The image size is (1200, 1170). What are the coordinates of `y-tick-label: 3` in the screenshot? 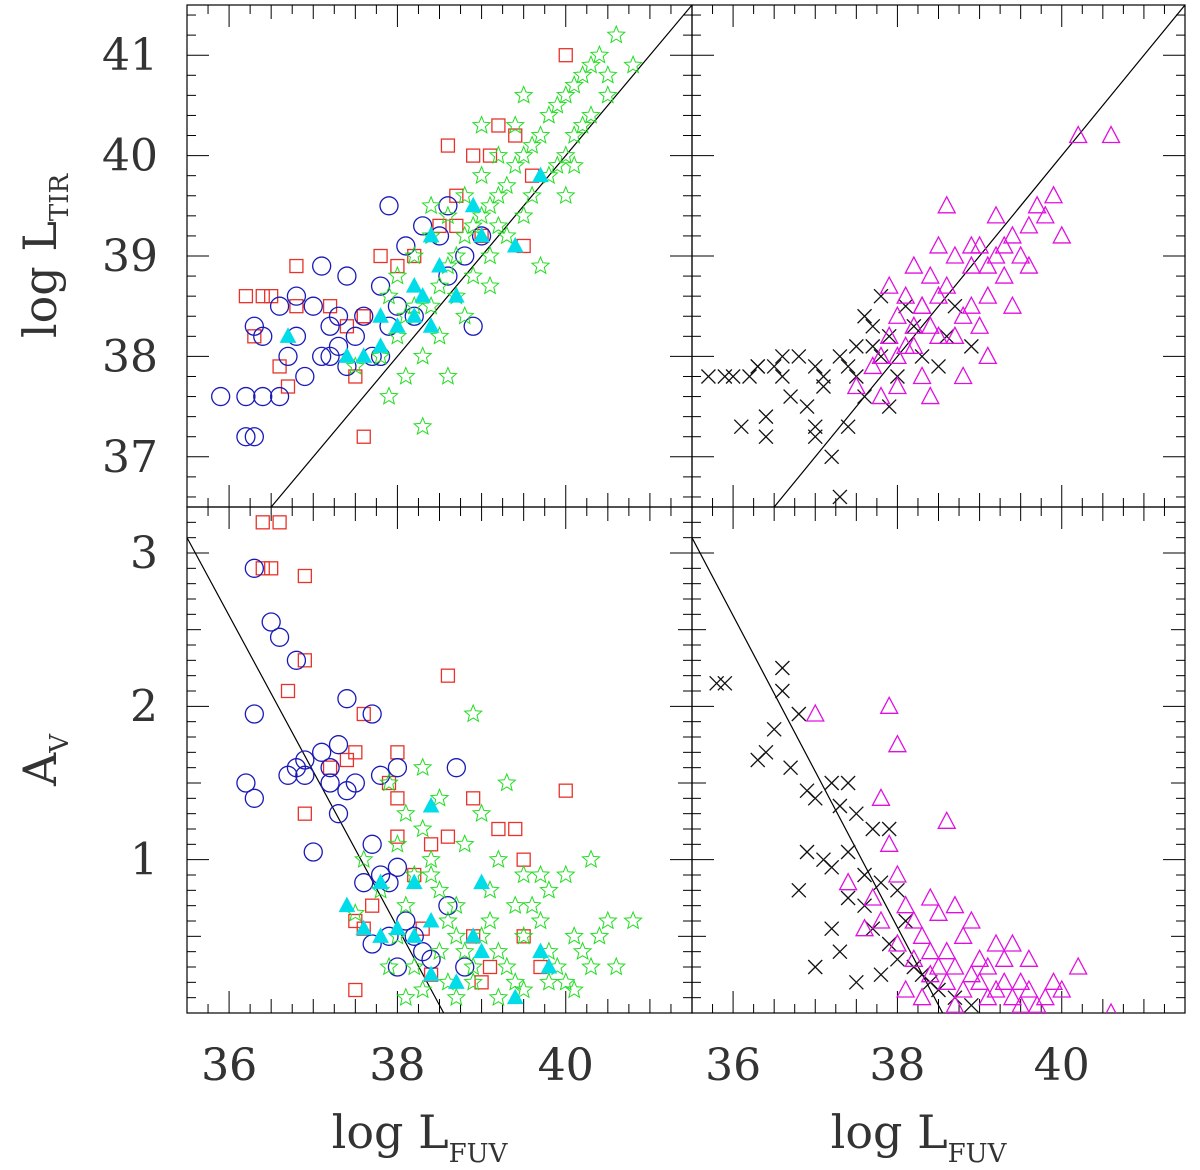 It's located at (144, 553).